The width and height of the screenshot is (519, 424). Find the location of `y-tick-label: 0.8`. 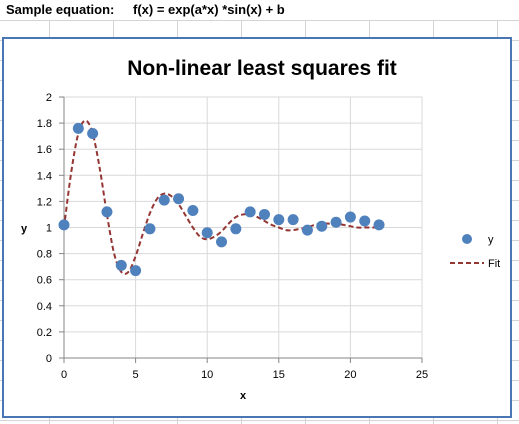

y-tick-label: 0.8 is located at coordinates (44, 255).